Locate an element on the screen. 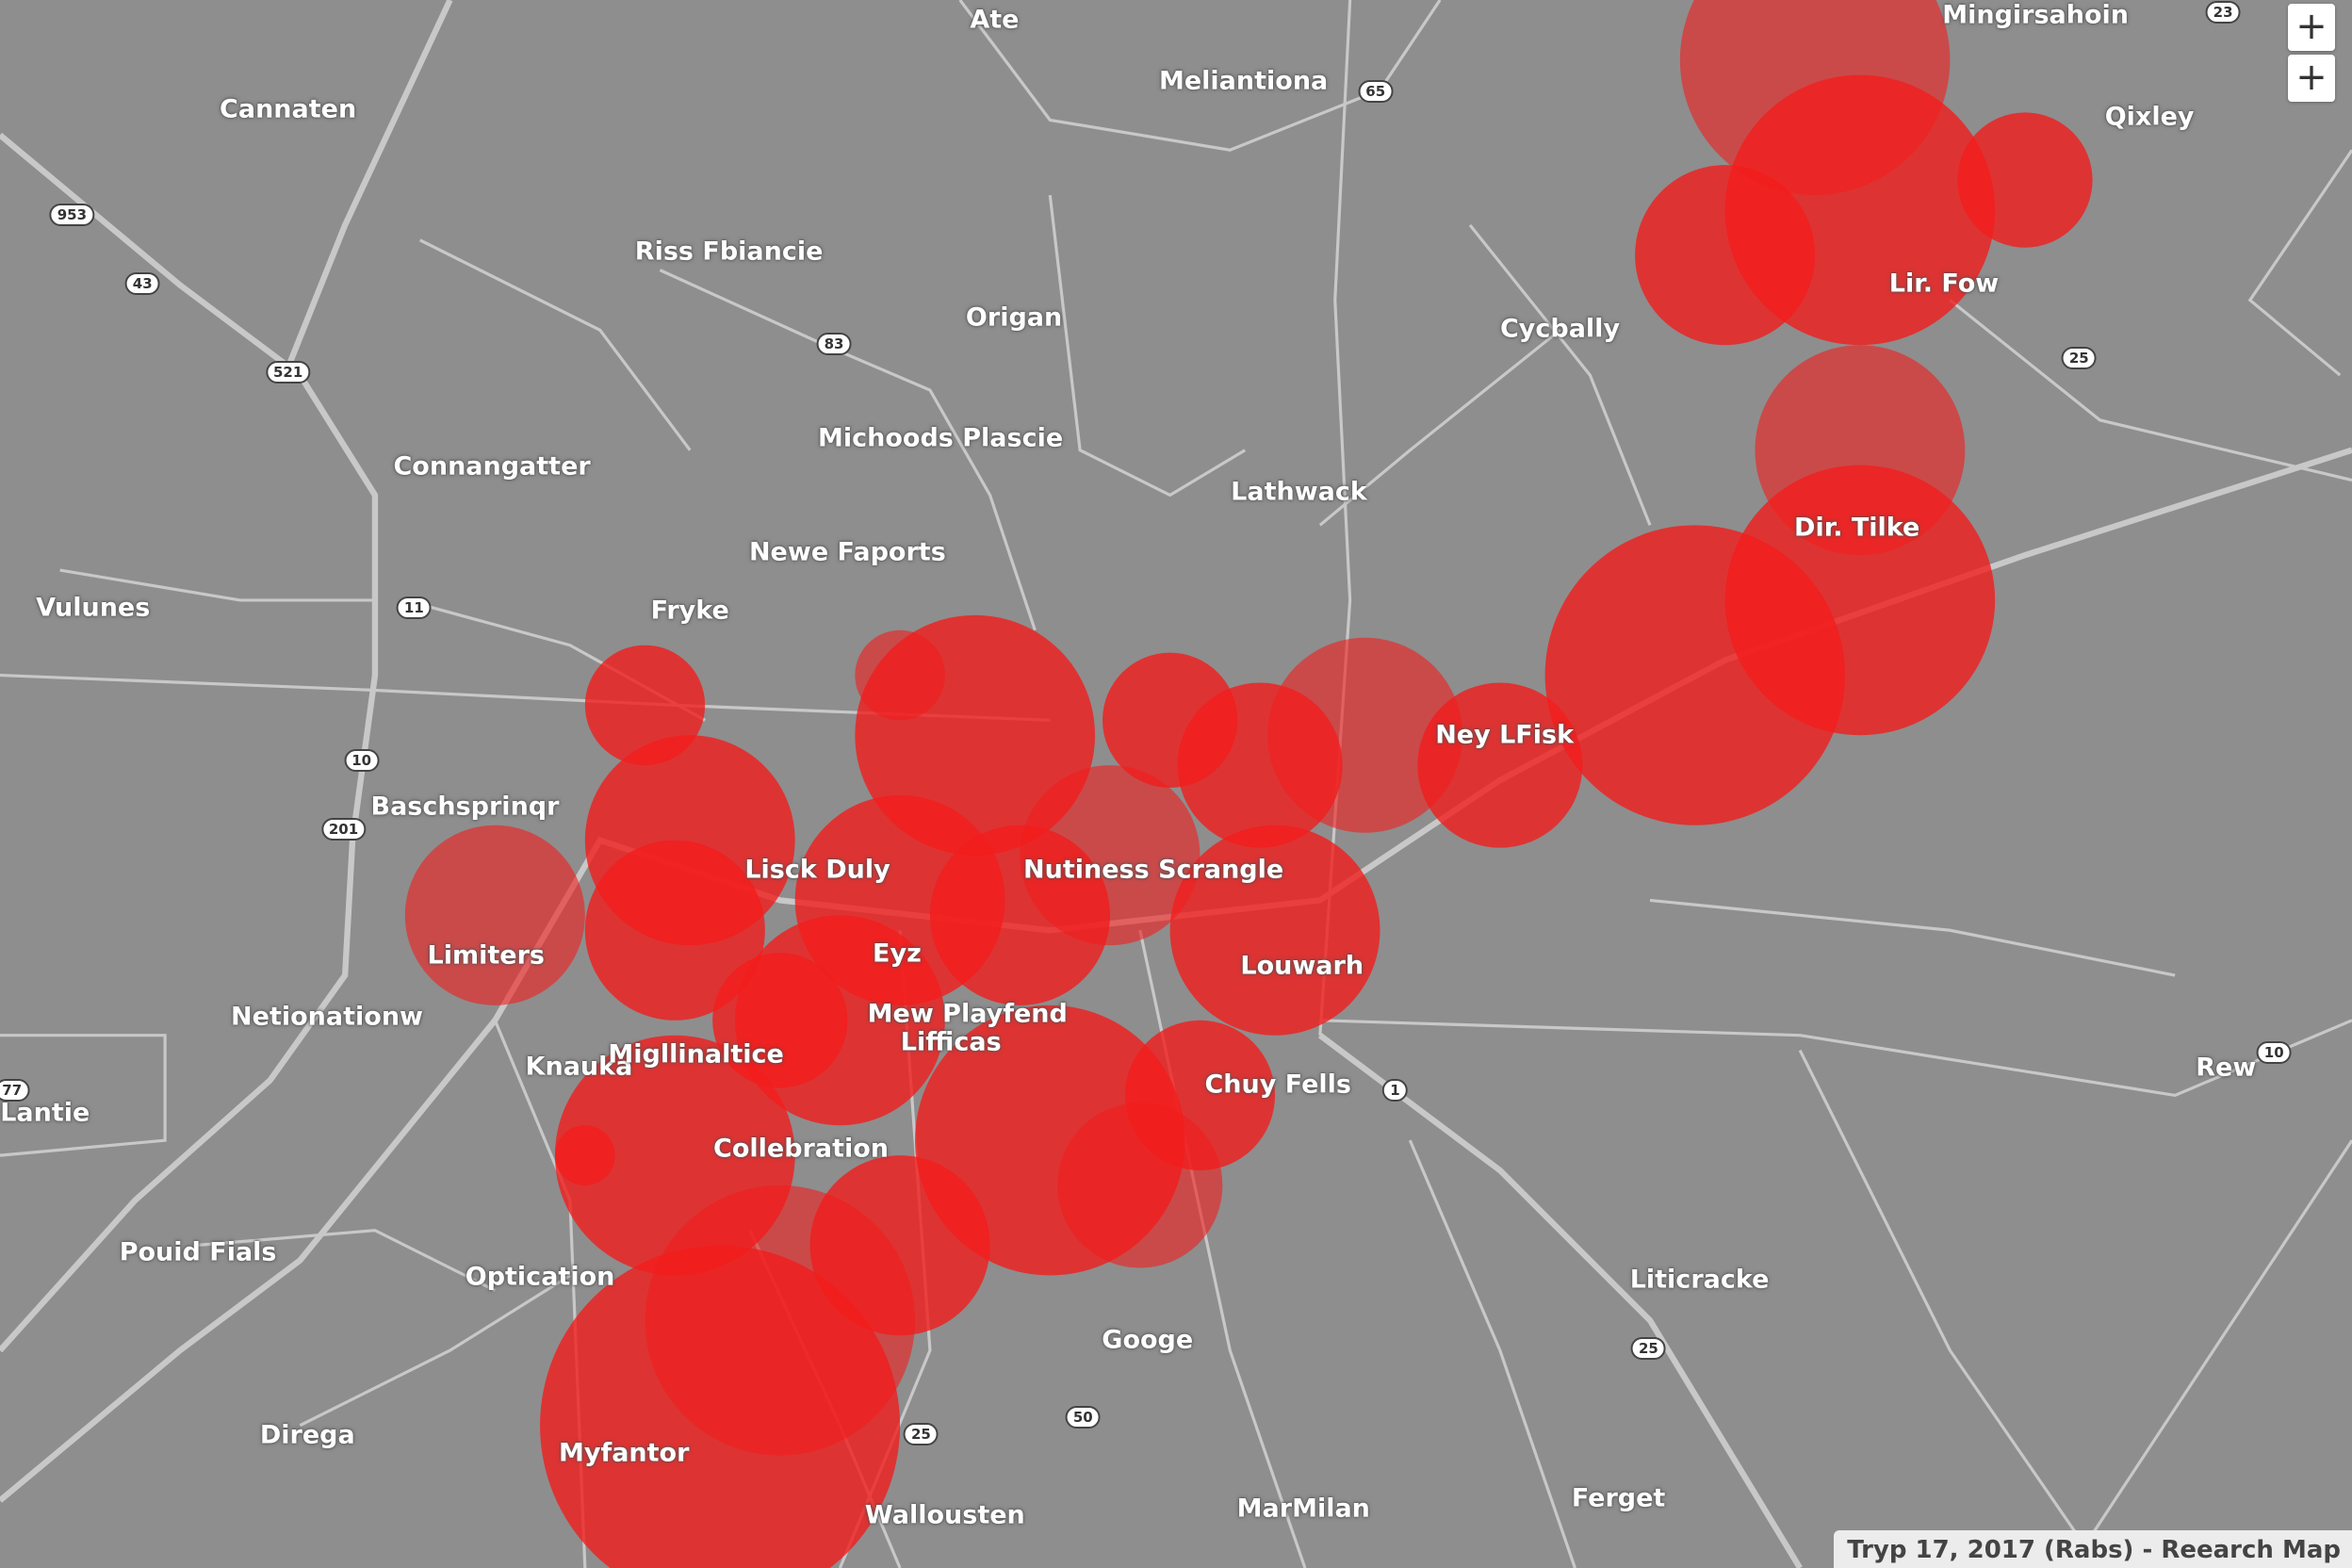  place-label: Liticracke is located at coordinates (1699, 1280).